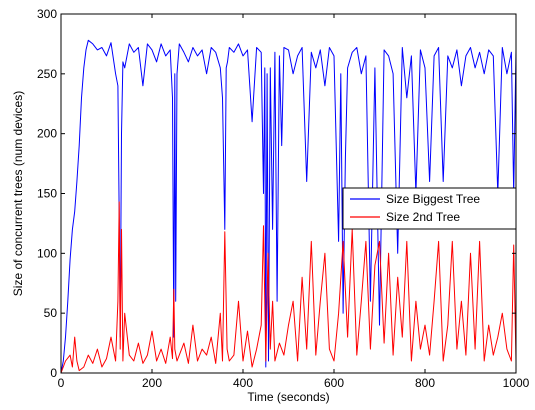  Describe the element at coordinates (152, 383) in the screenshot. I see `x-tick-label: 200` at that location.